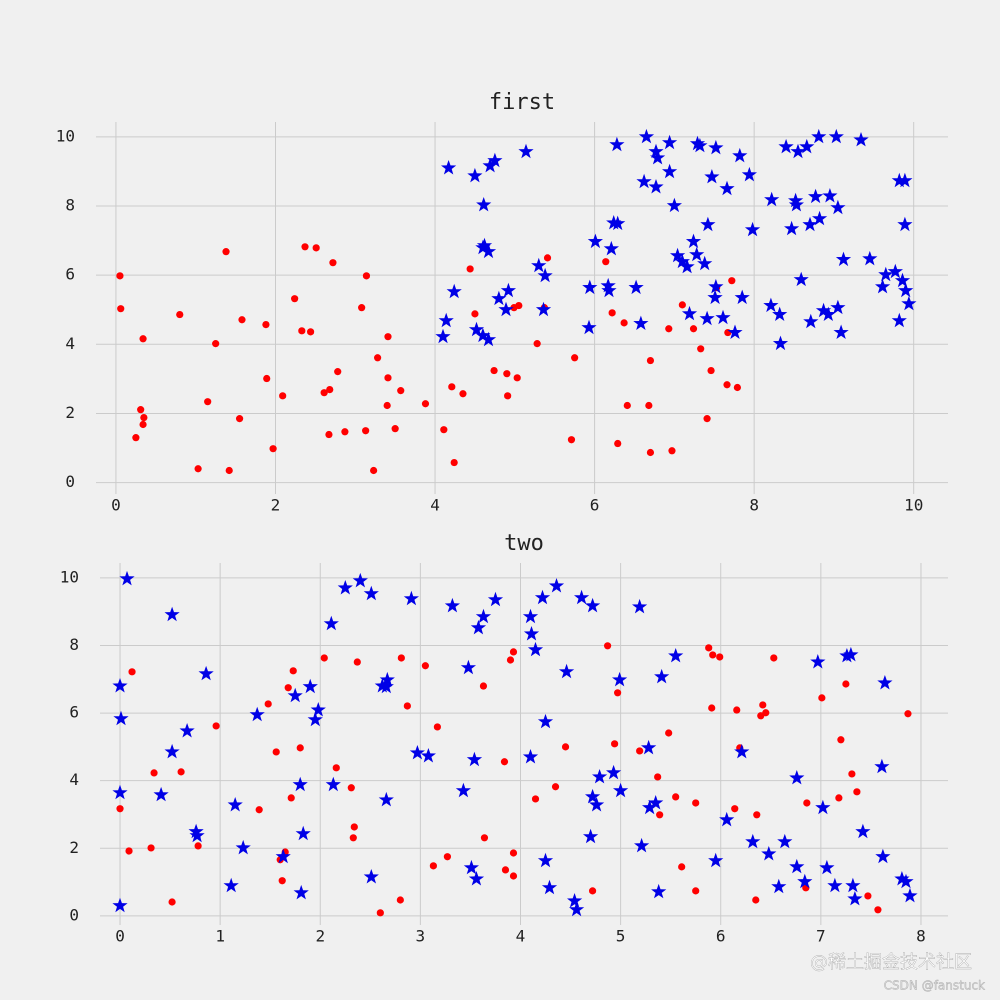  I want to click on x-tick-label: 1, so click(220, 936).